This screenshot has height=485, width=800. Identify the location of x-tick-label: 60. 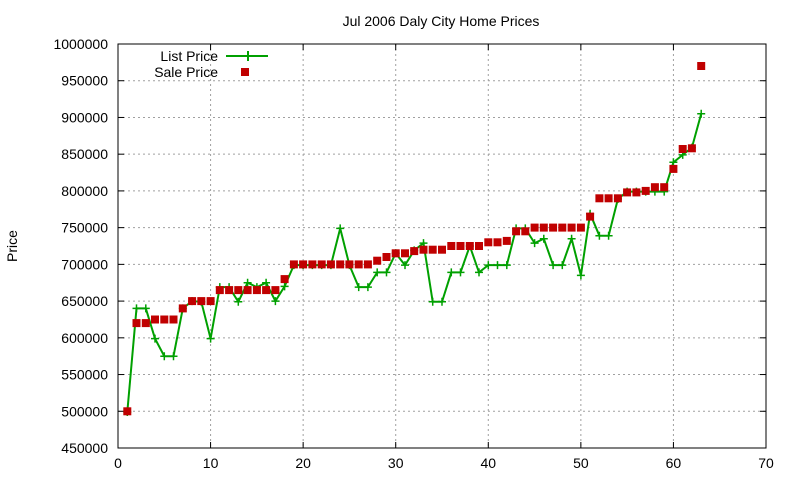
(674, 463).